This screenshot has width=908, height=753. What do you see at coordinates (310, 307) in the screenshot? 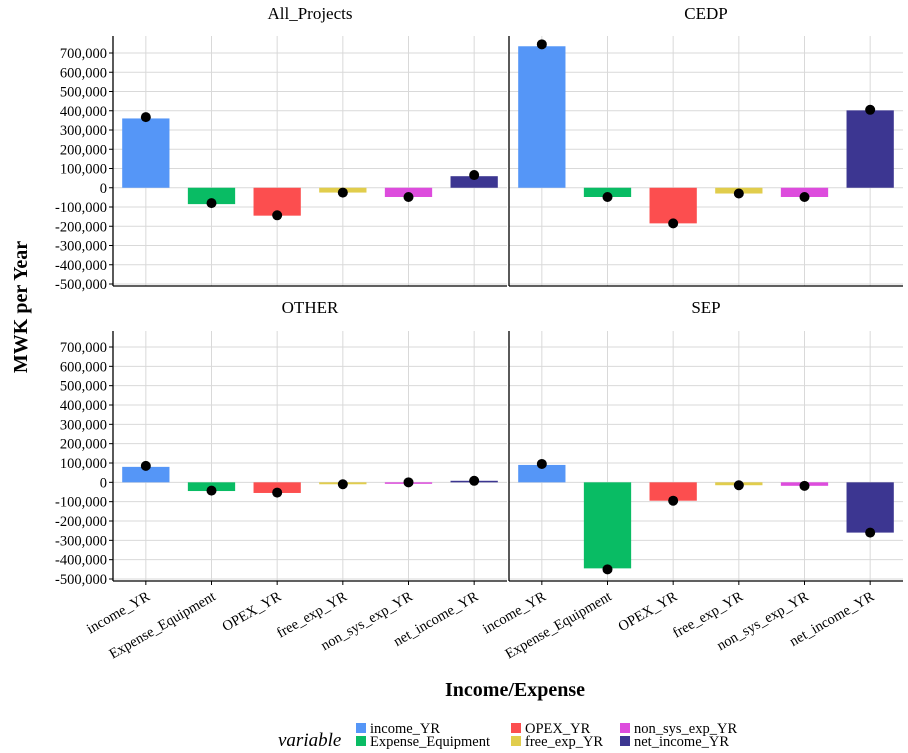
I see `facet-title: OTHER` at bounding box center [310, 307].